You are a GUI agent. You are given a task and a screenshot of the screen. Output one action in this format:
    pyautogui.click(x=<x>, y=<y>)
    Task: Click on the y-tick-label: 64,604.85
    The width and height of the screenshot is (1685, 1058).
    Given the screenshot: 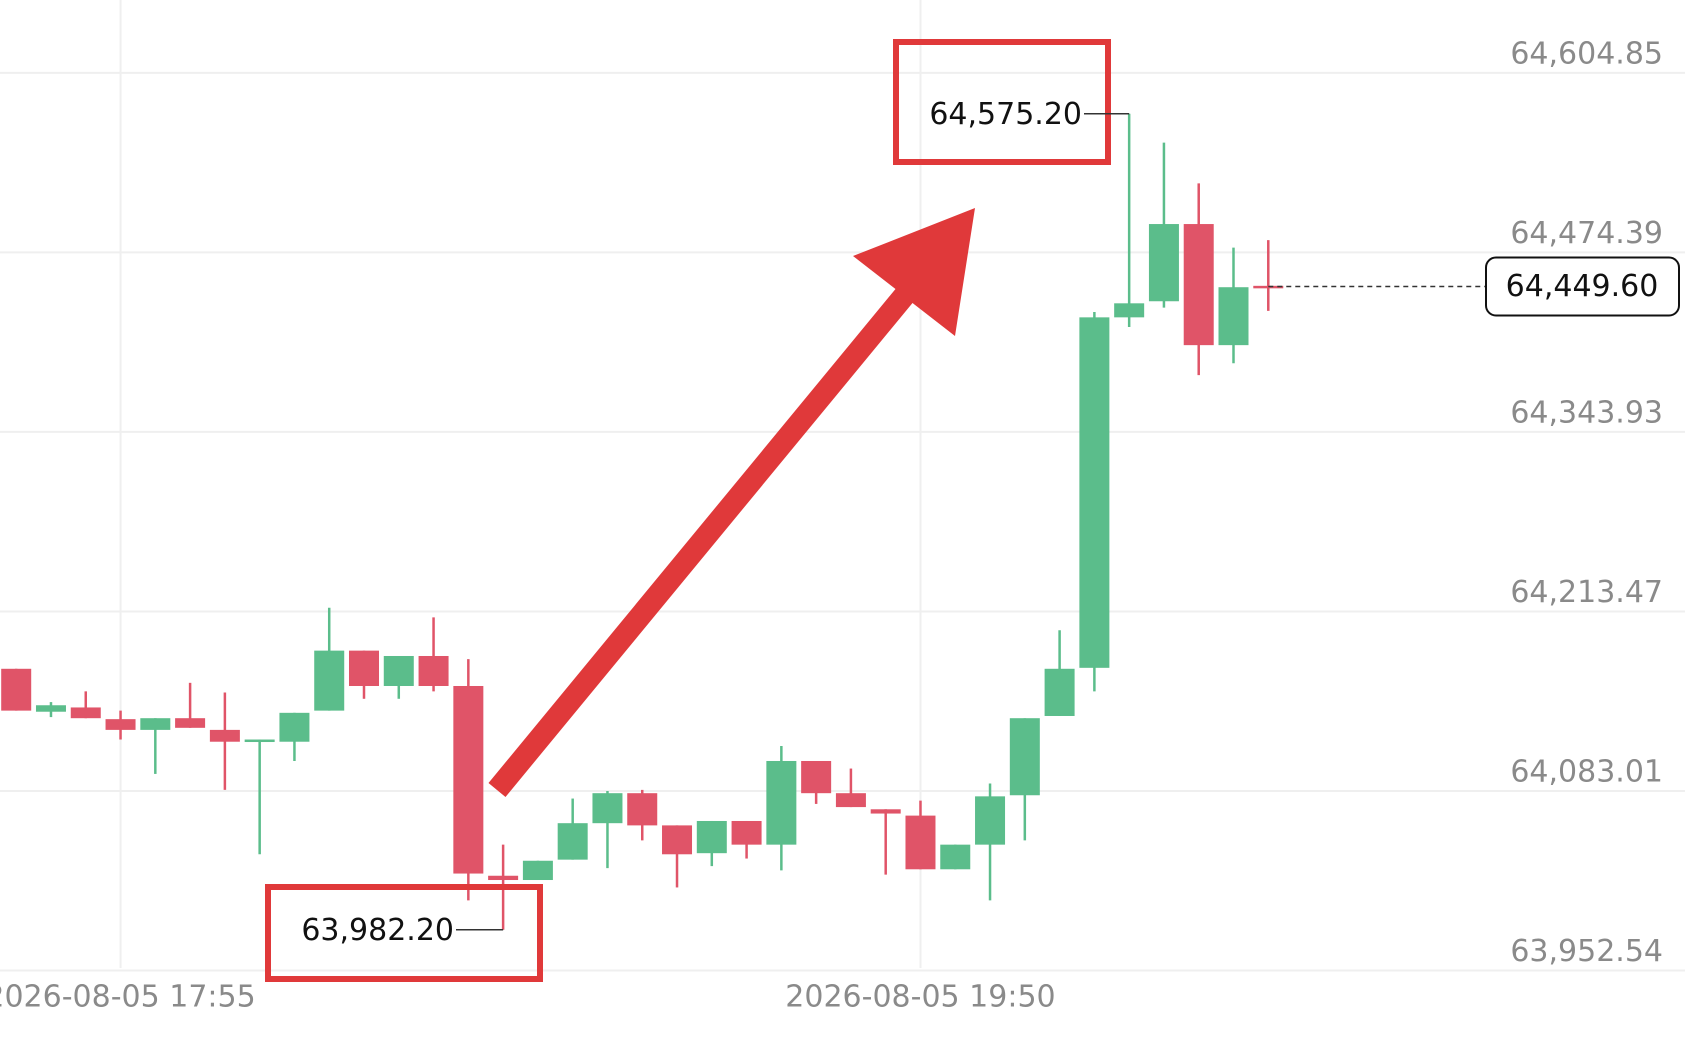 What is the action you would take?
    pyautogui.click(x=1586, y=53)
    